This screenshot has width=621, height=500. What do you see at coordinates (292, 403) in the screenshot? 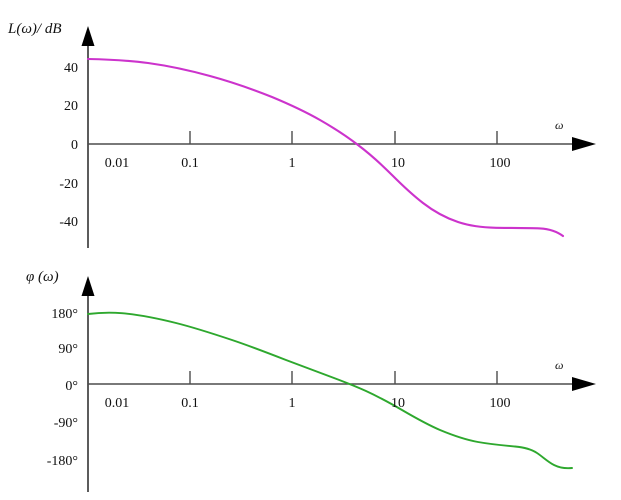
I see `phase-xtick-label-1: 1` at bounding box center [292, 403].